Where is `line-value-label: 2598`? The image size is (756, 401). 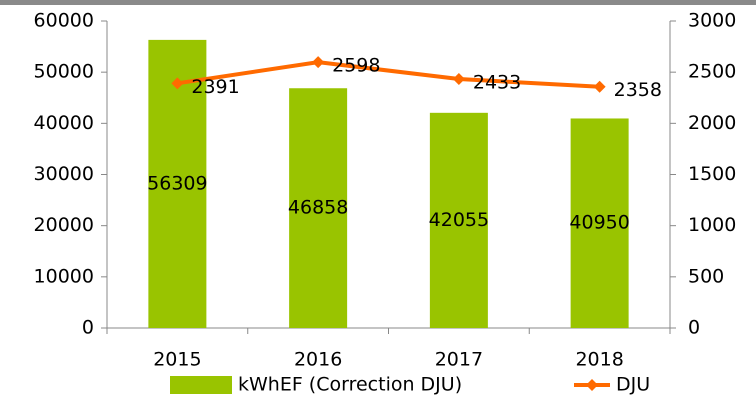 line-value-label: 2598 is located at coordinates (356, 66).